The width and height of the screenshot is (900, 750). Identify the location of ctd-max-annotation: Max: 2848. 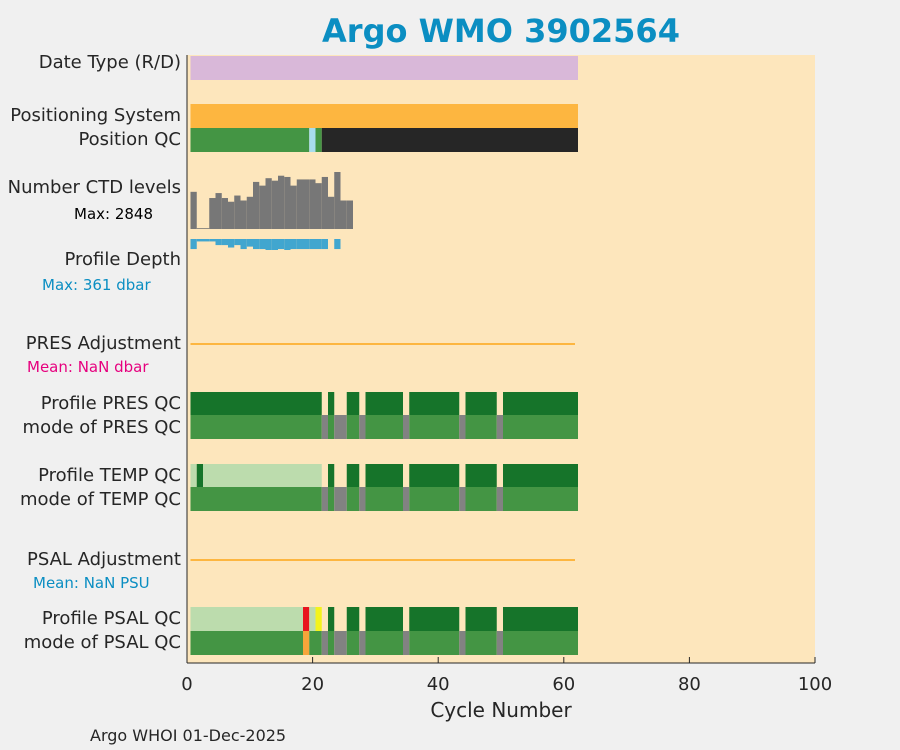
(114, 214).